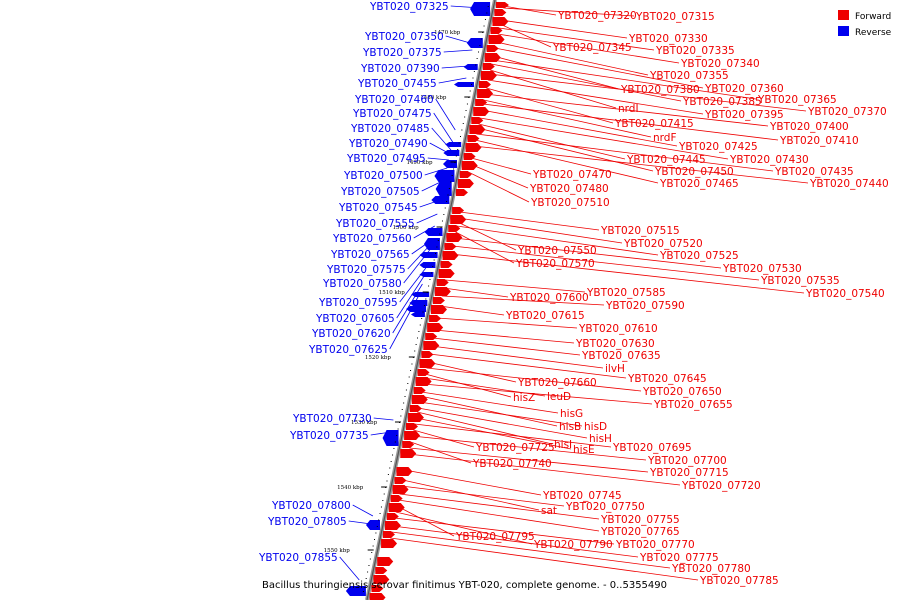 This screenshot has width=900, height=600. I want to click on forward-gene-label: YBT020_07430, so click(769, 160).